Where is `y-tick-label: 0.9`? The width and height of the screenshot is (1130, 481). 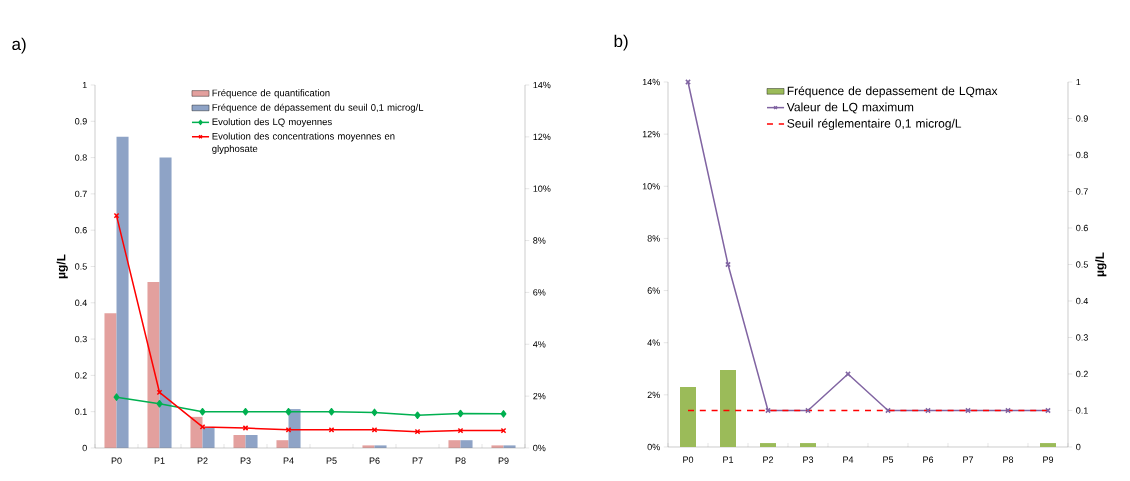 y-tick-label: 0.9 is located at coordinates (81, 121).